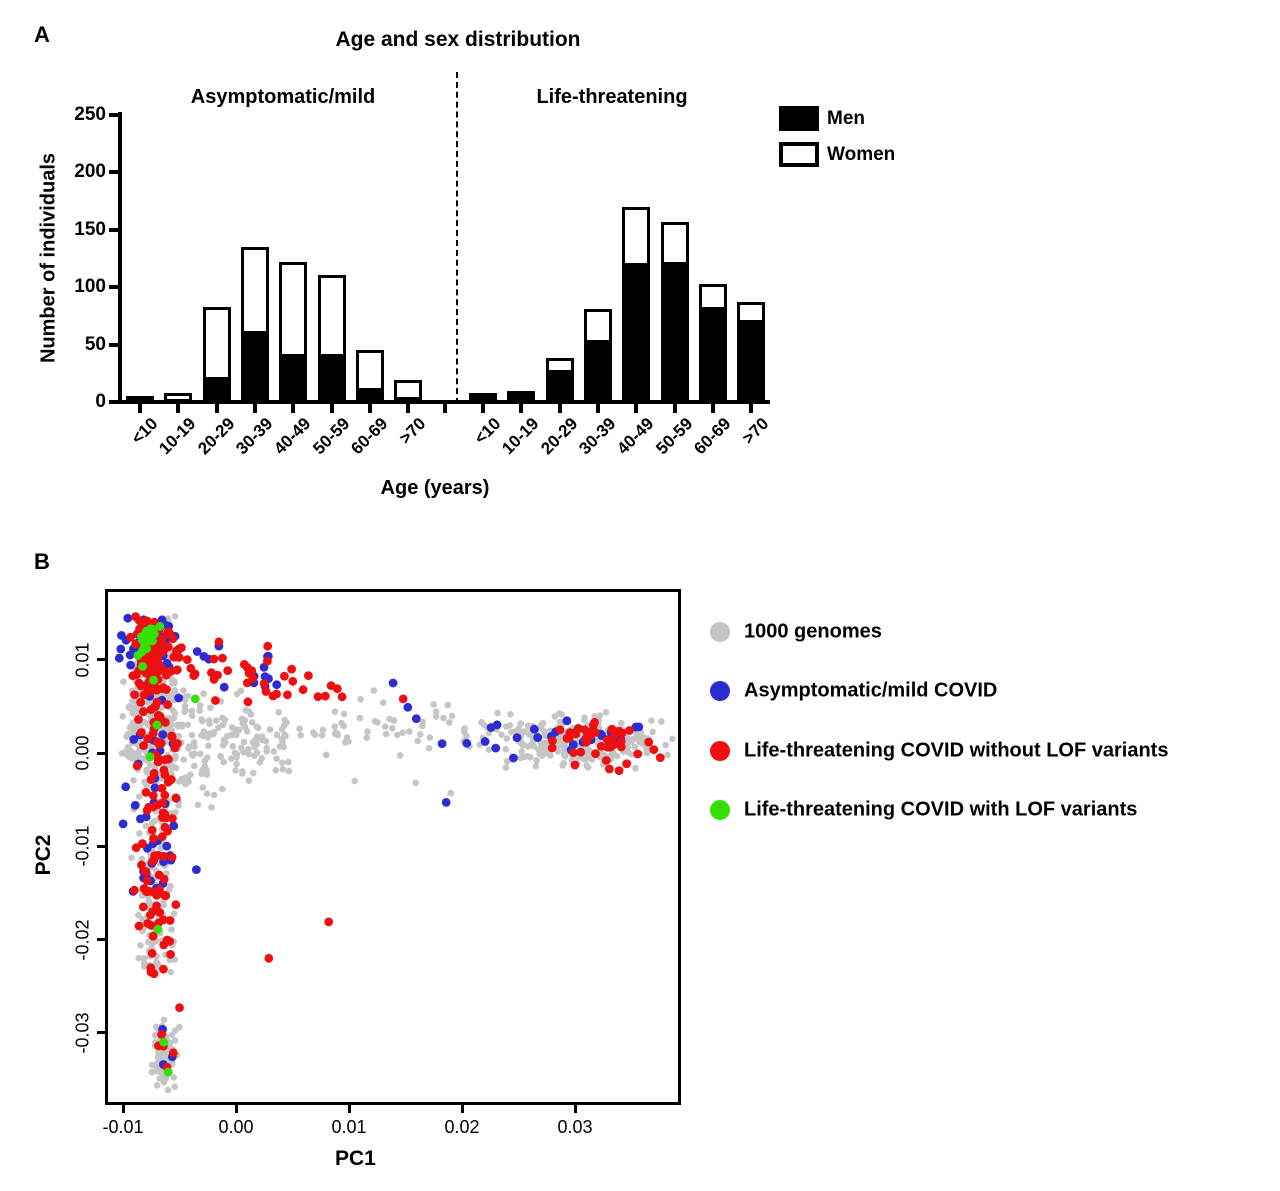 This screenshot has width=1280, height=1191. I want to click on legend-label-lof: Life-threatening COVID with LOF variants, so click(941, 809).